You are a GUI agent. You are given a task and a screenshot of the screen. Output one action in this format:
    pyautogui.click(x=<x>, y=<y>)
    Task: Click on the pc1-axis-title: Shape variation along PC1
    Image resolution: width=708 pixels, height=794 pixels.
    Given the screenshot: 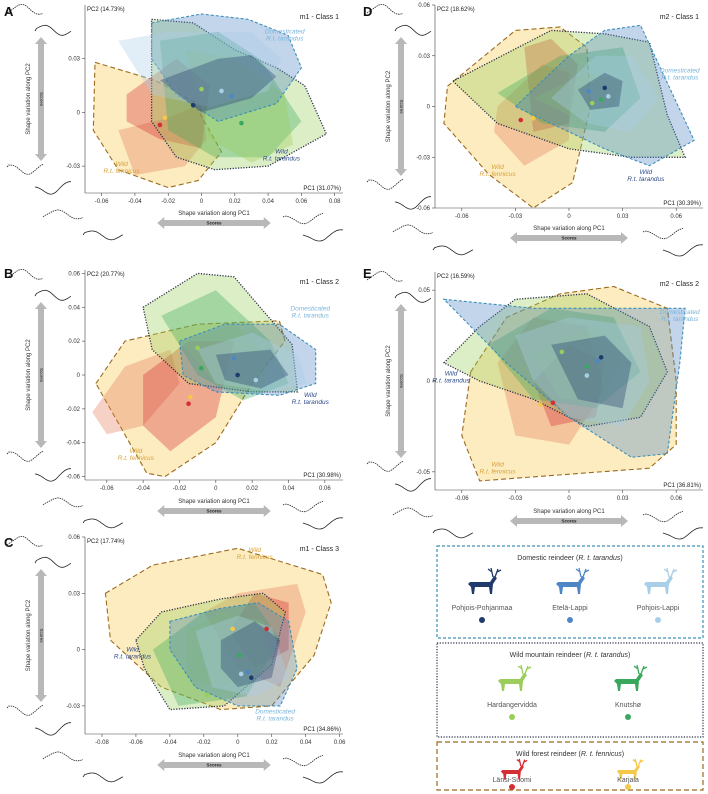 What is the action you would take?
    pyautogui.click(x=214, y=214)
    